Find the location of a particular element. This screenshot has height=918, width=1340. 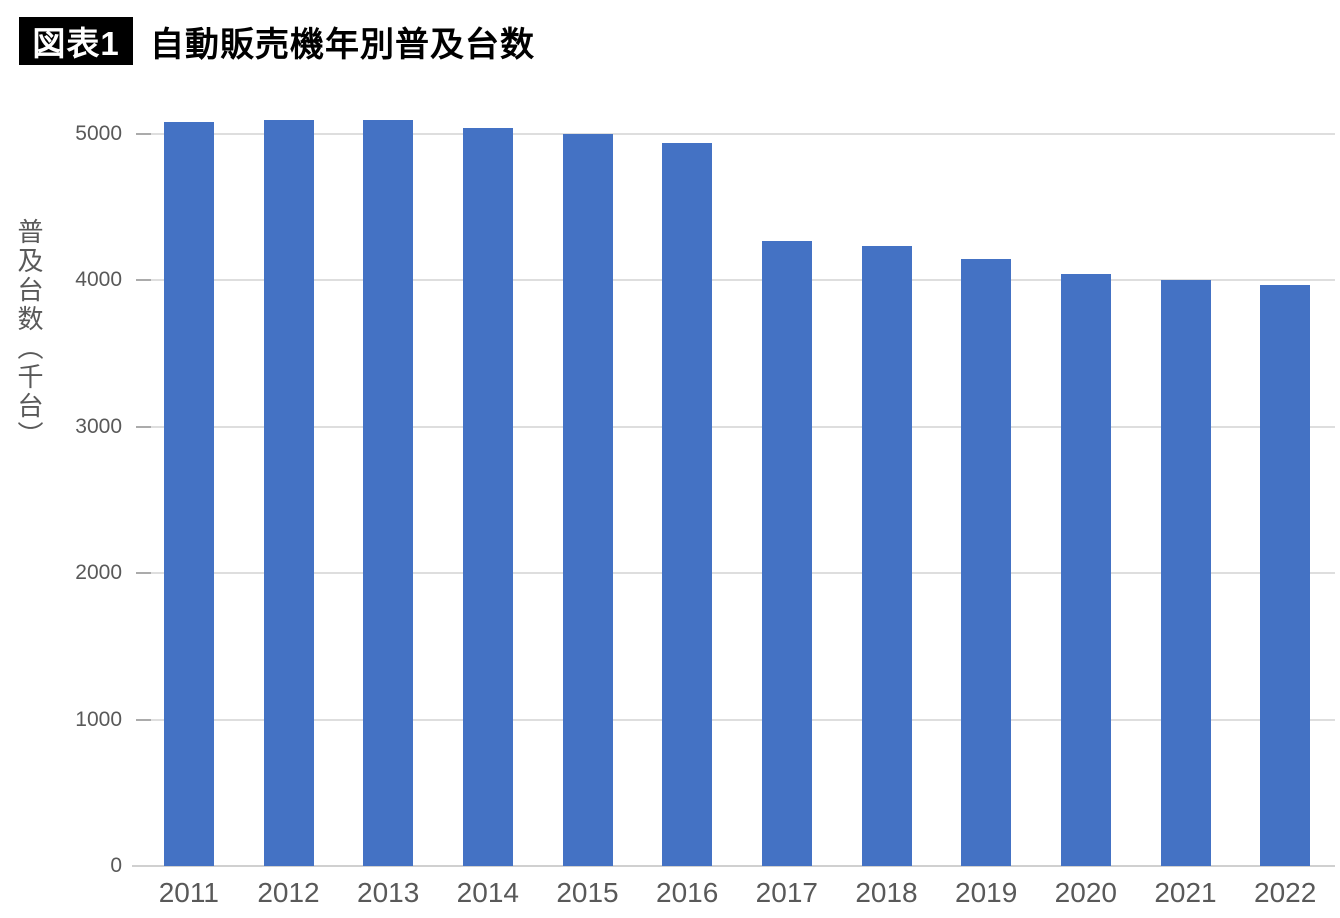

x-axis-tick-label: 2021 is located at coordinates (1185, 892).